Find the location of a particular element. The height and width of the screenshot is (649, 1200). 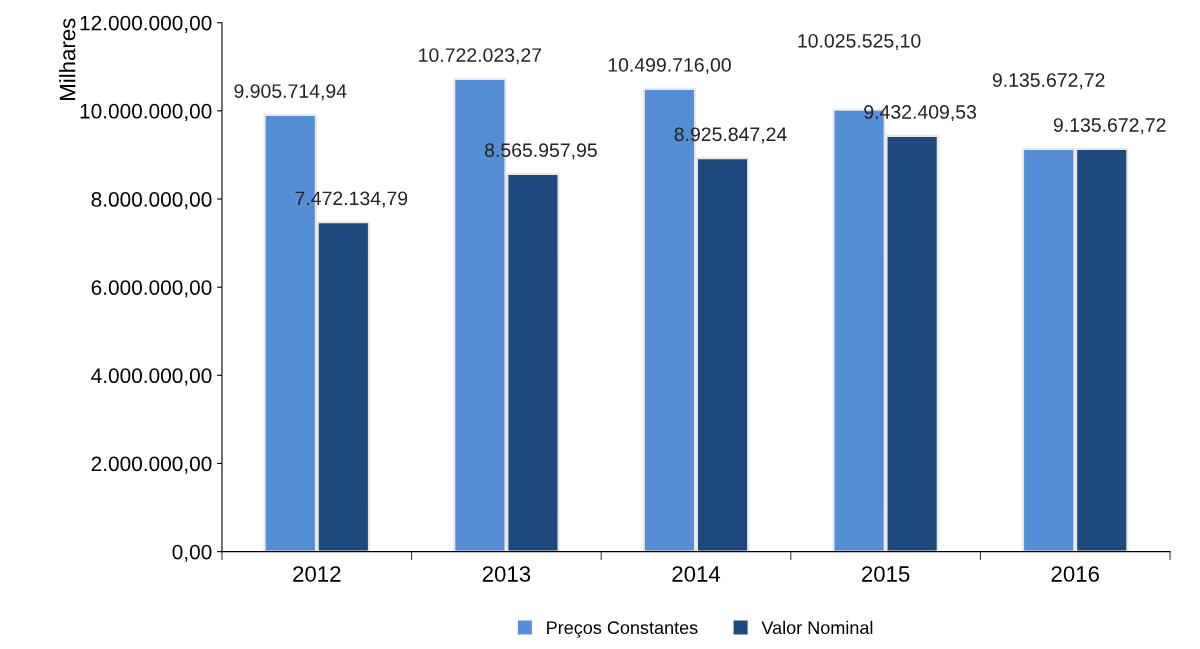

data-label: 10.025.525,10 is located at coordinates (859, 42).